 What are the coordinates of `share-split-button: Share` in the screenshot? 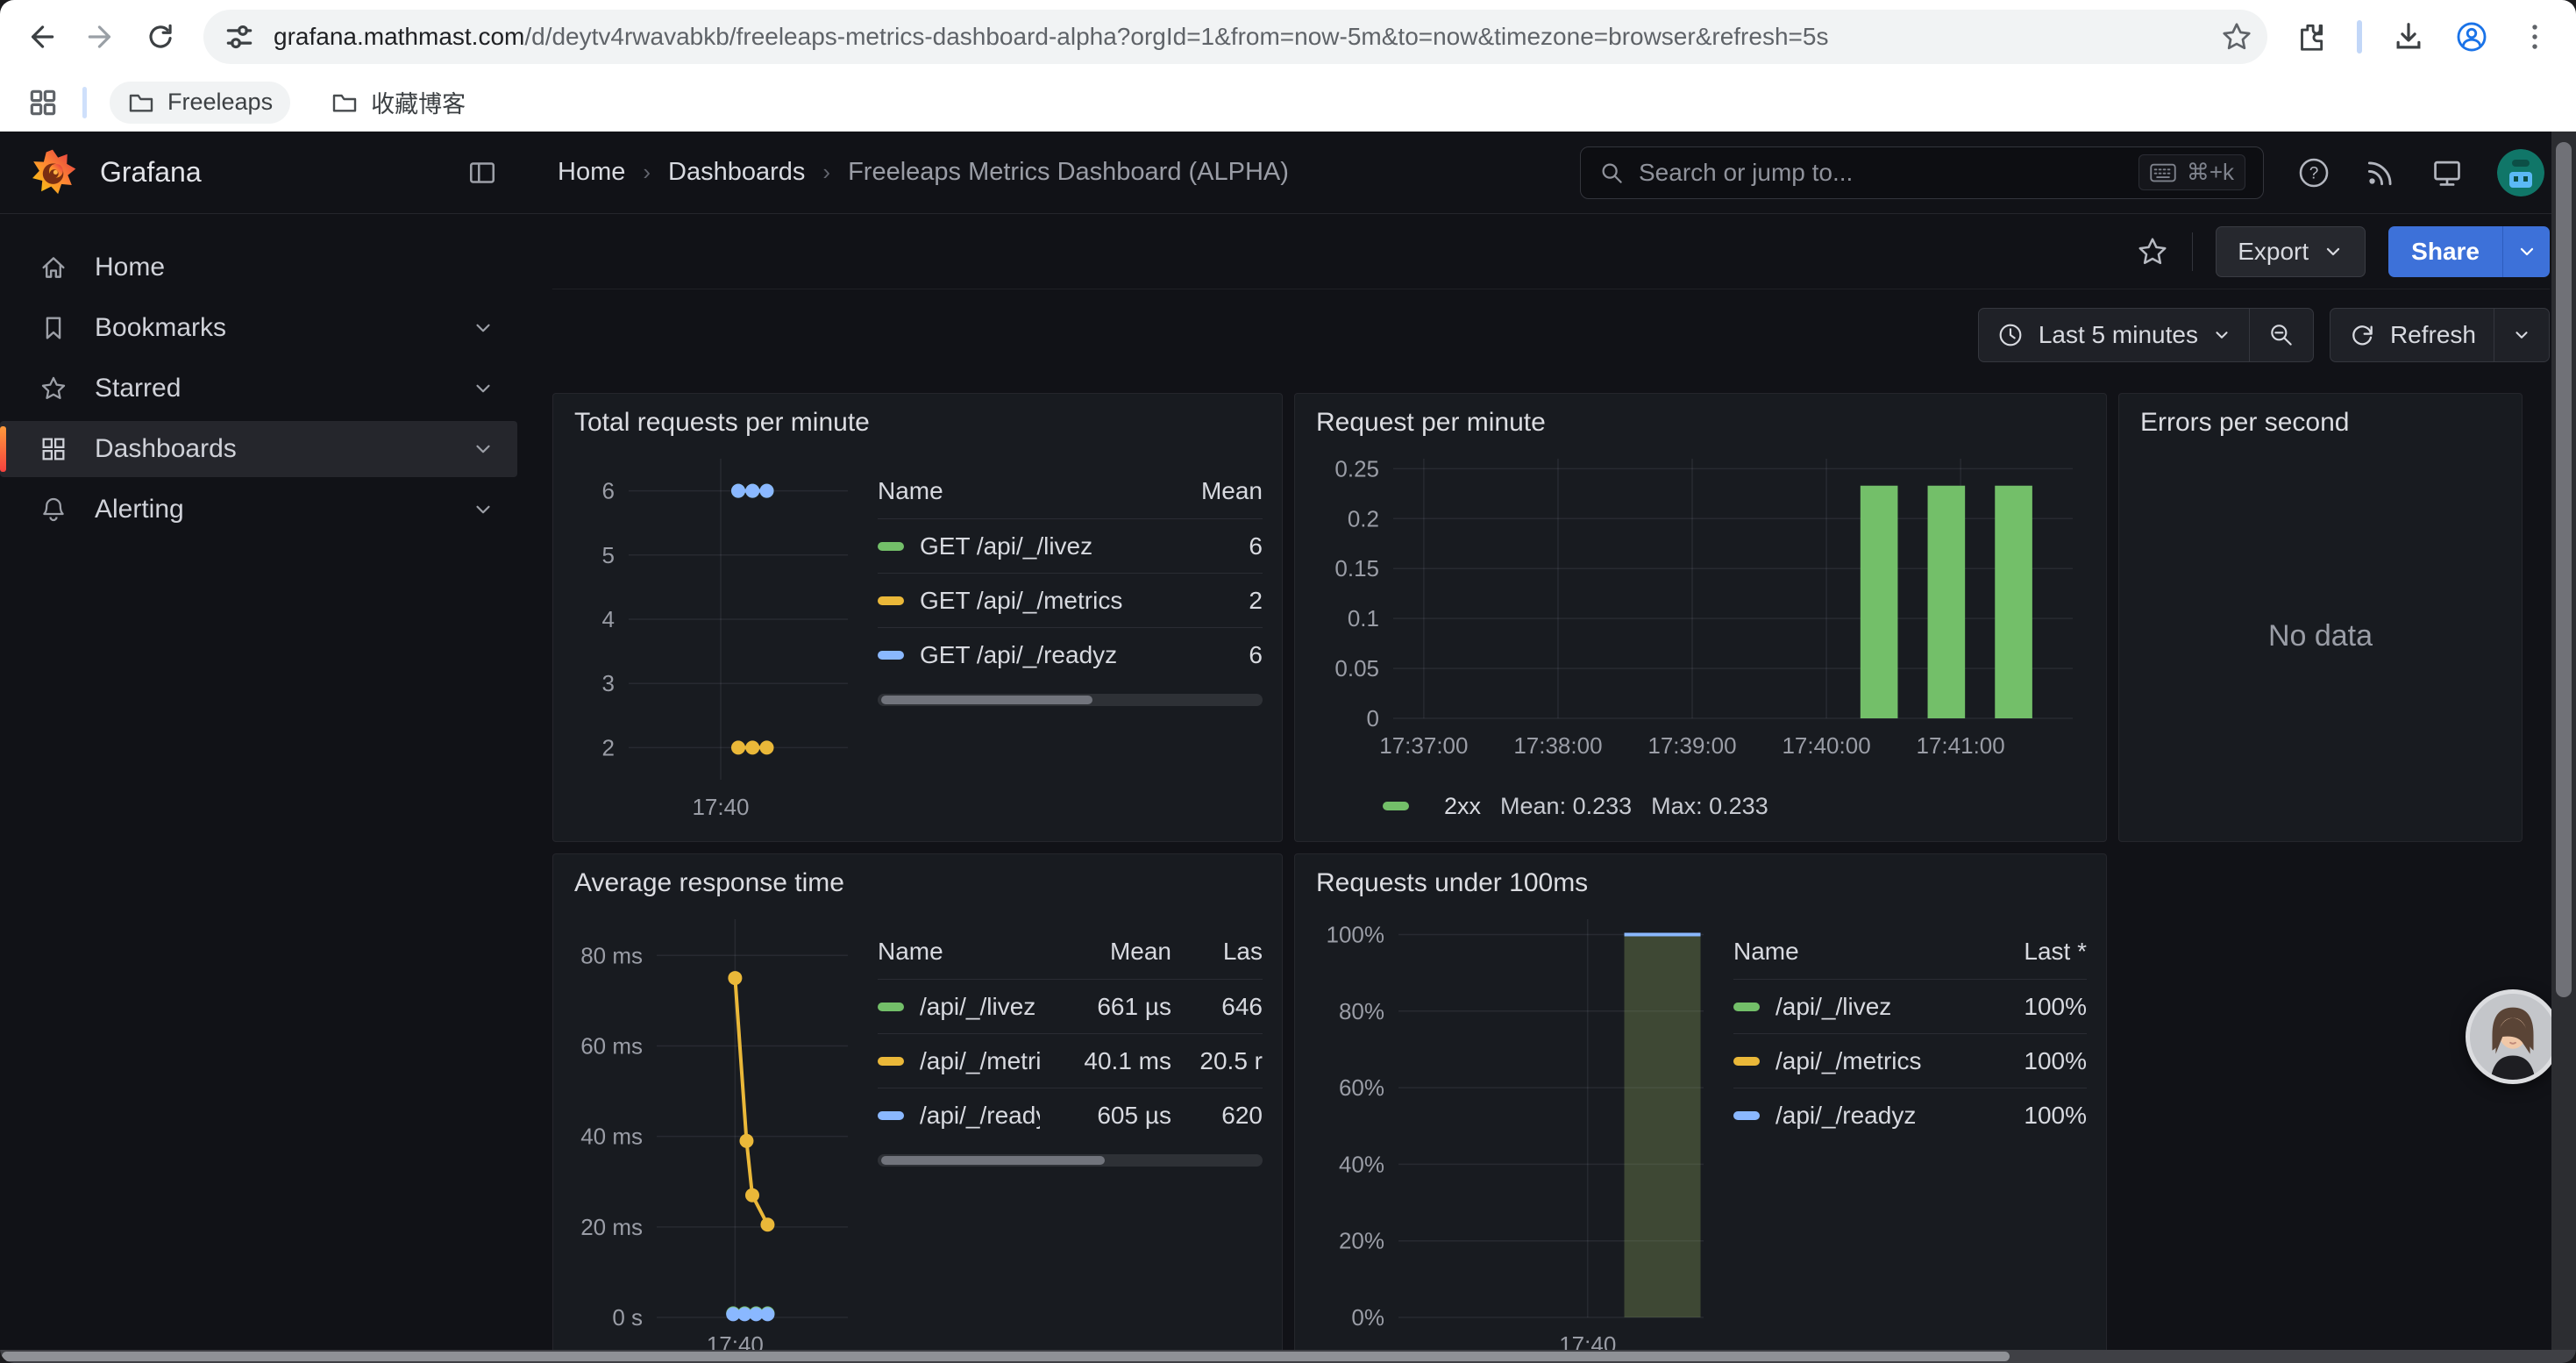 It's located at (2469, 251).